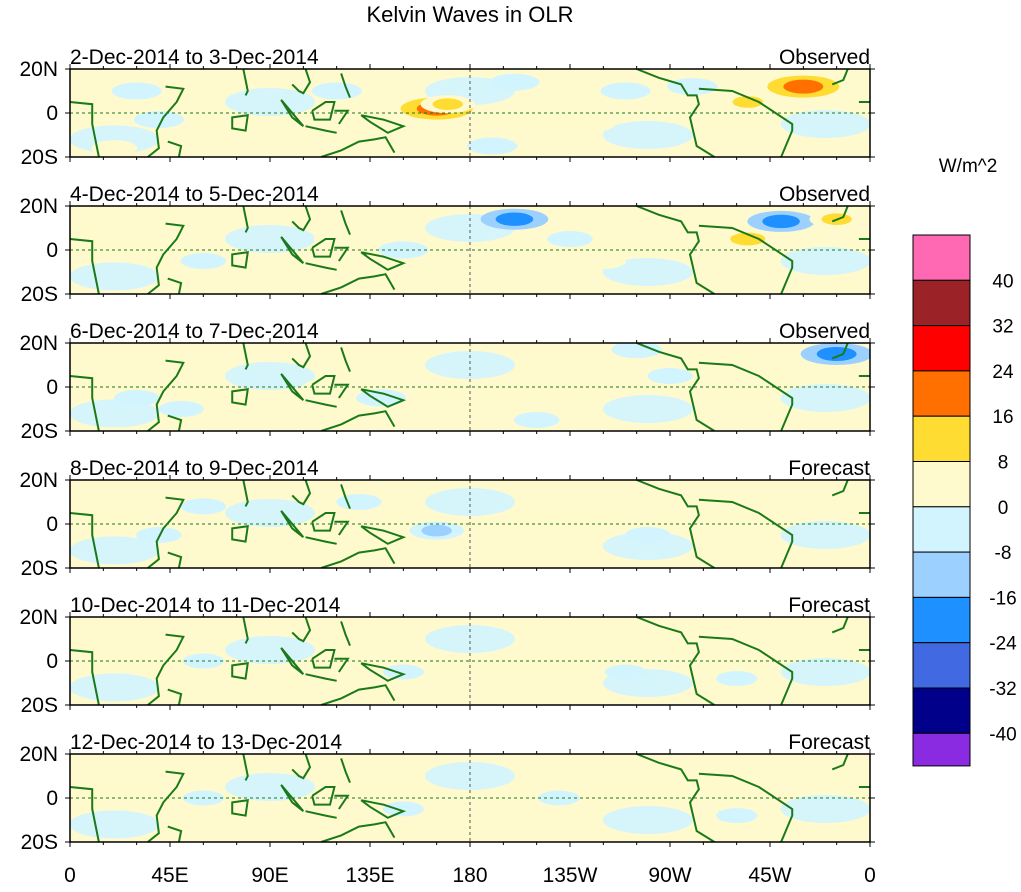  Describe the element at coordinates (1002, 327) in the screenshot. I see `colorbar-label: 32` at that location.